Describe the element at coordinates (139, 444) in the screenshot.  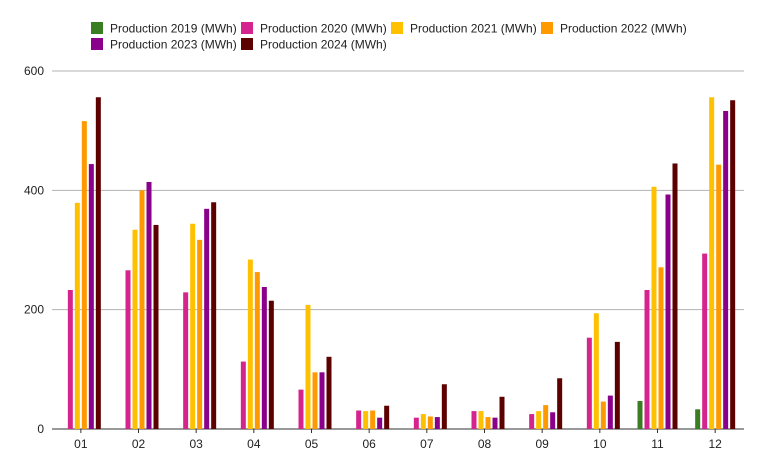
I see `x-tick-label: 02` at that location.